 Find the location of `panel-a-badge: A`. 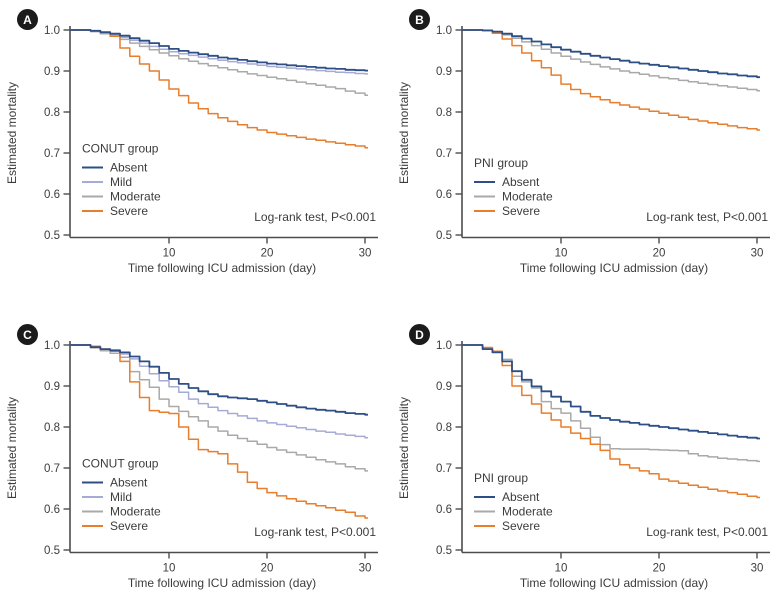

panel-a-badge: A is located at coordinates (27, 19).